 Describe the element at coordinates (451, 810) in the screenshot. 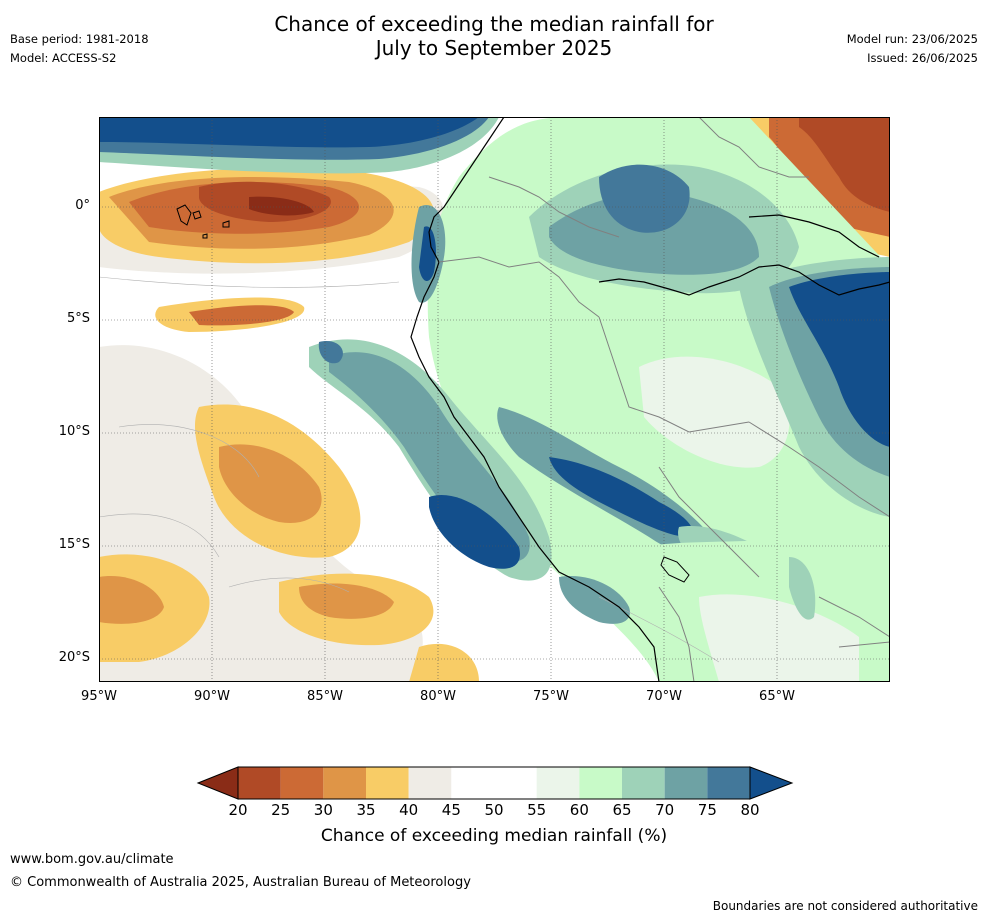

I see `colorbar-tick-45: 45` at that location.